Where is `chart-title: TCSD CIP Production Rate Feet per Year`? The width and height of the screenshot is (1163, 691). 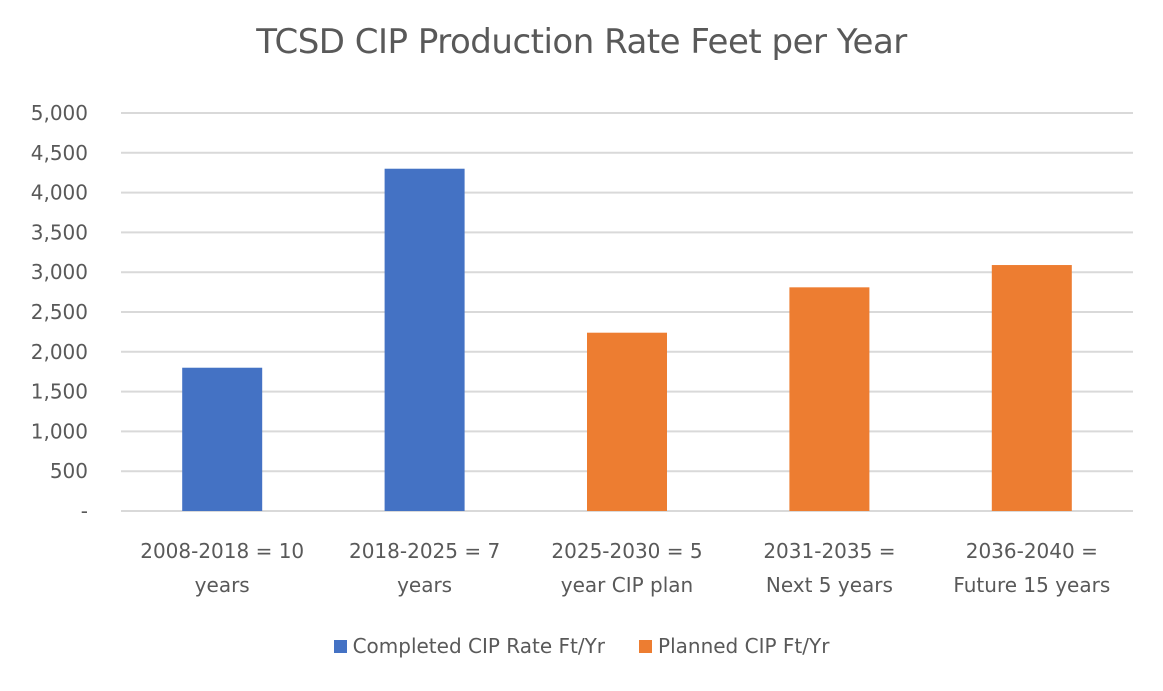
chart-title: TCSD CIP Production Rate Feet per Year is located at coordinates (581, 42).